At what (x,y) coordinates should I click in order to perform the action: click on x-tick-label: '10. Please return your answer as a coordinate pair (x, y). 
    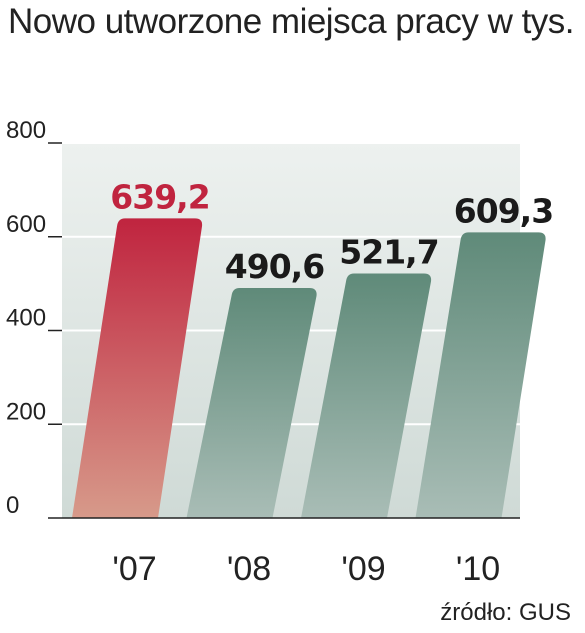
    Looking at the image, I should click on (478, 569).